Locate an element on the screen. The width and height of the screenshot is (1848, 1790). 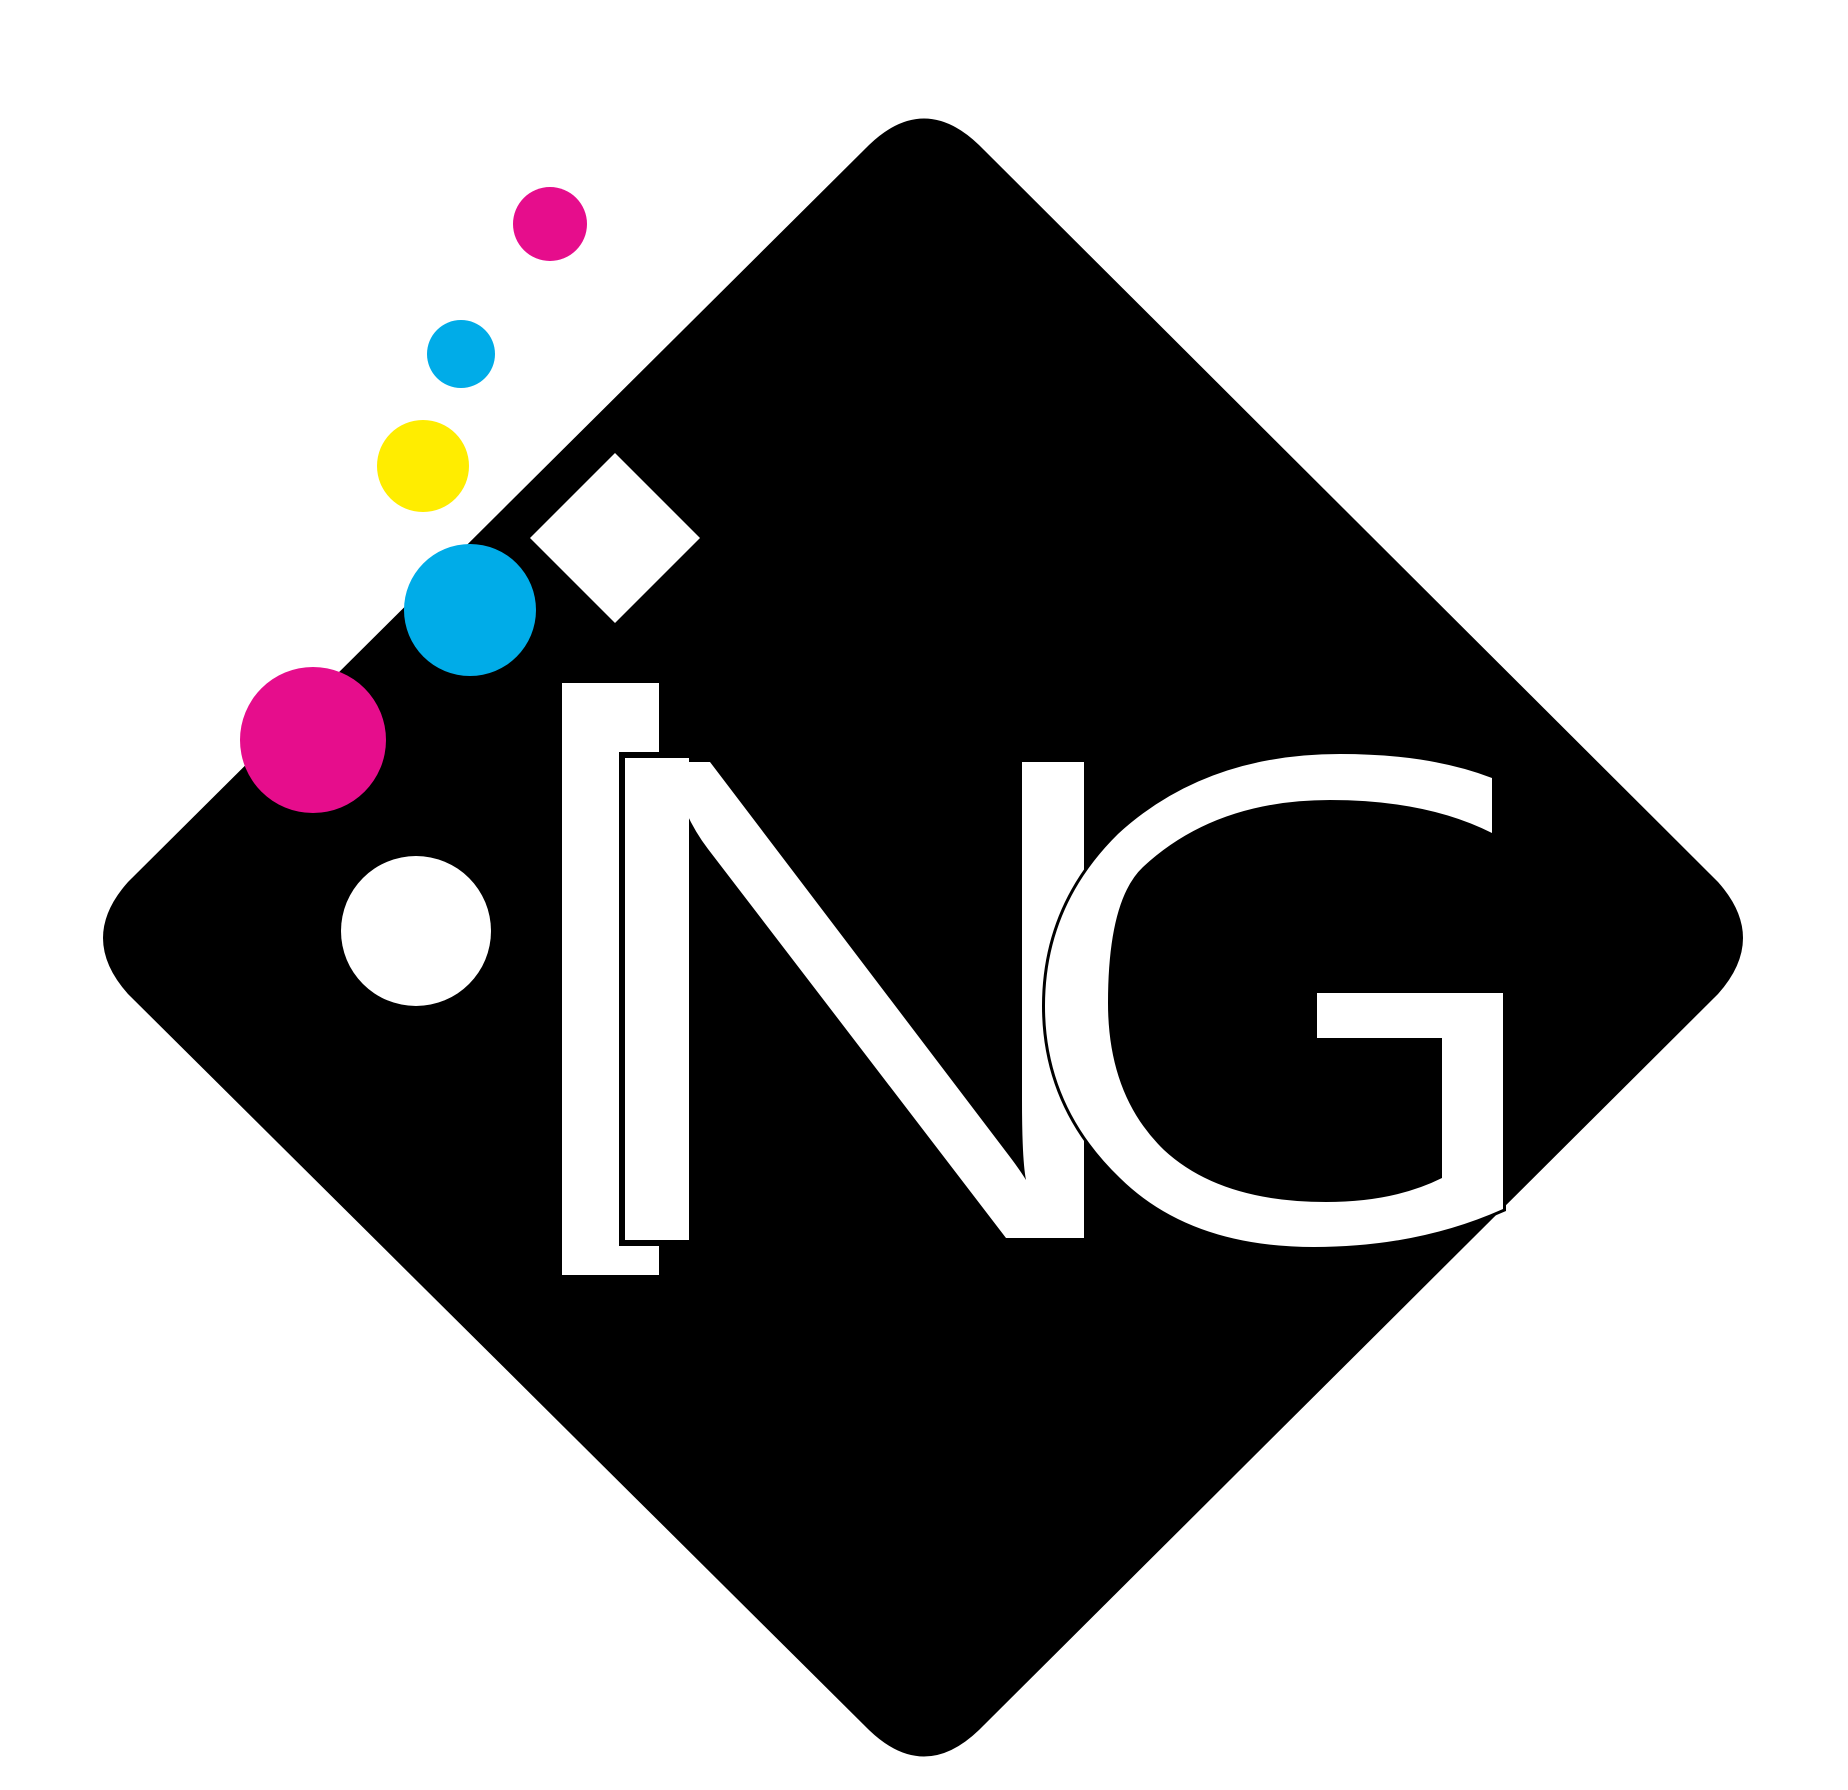
white-dot is located at coordinates (416, 931).